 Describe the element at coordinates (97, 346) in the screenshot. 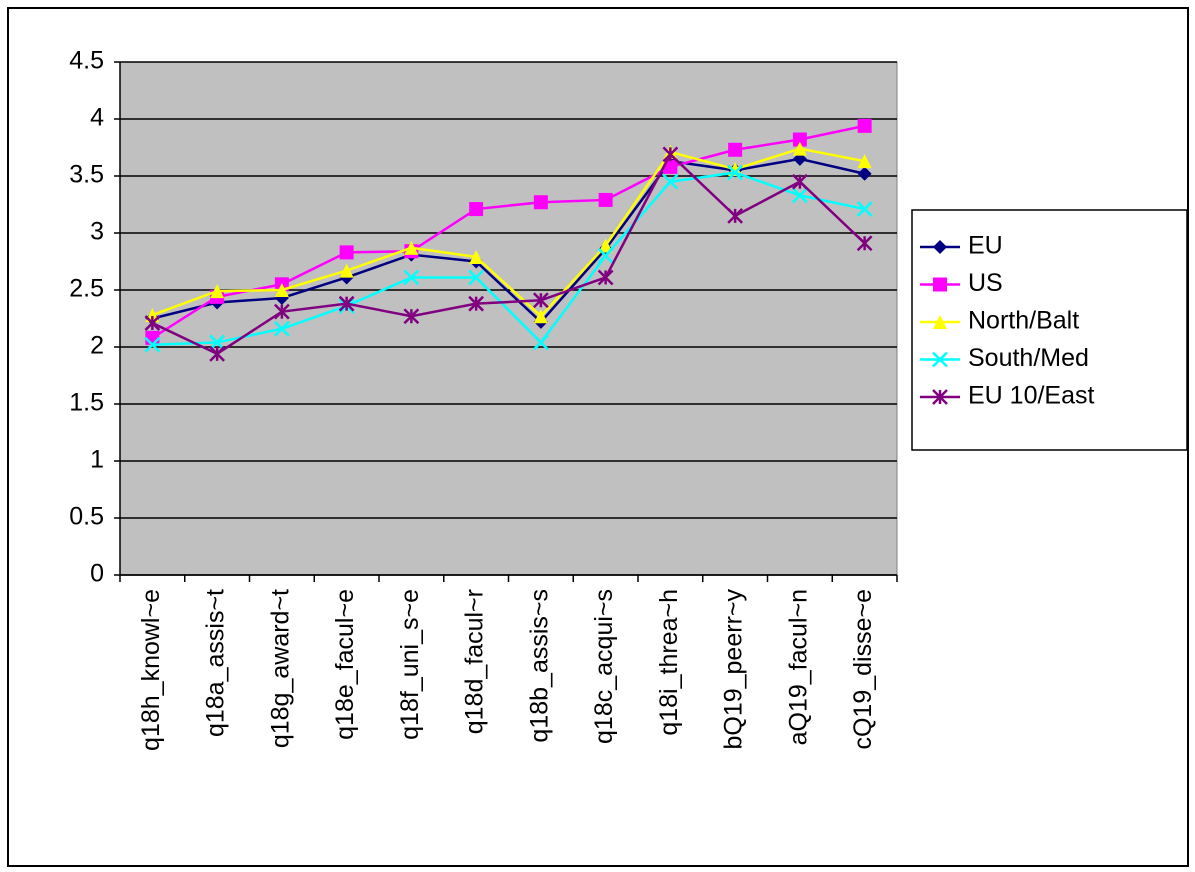

I see `y-tick-label: 2` at that location.